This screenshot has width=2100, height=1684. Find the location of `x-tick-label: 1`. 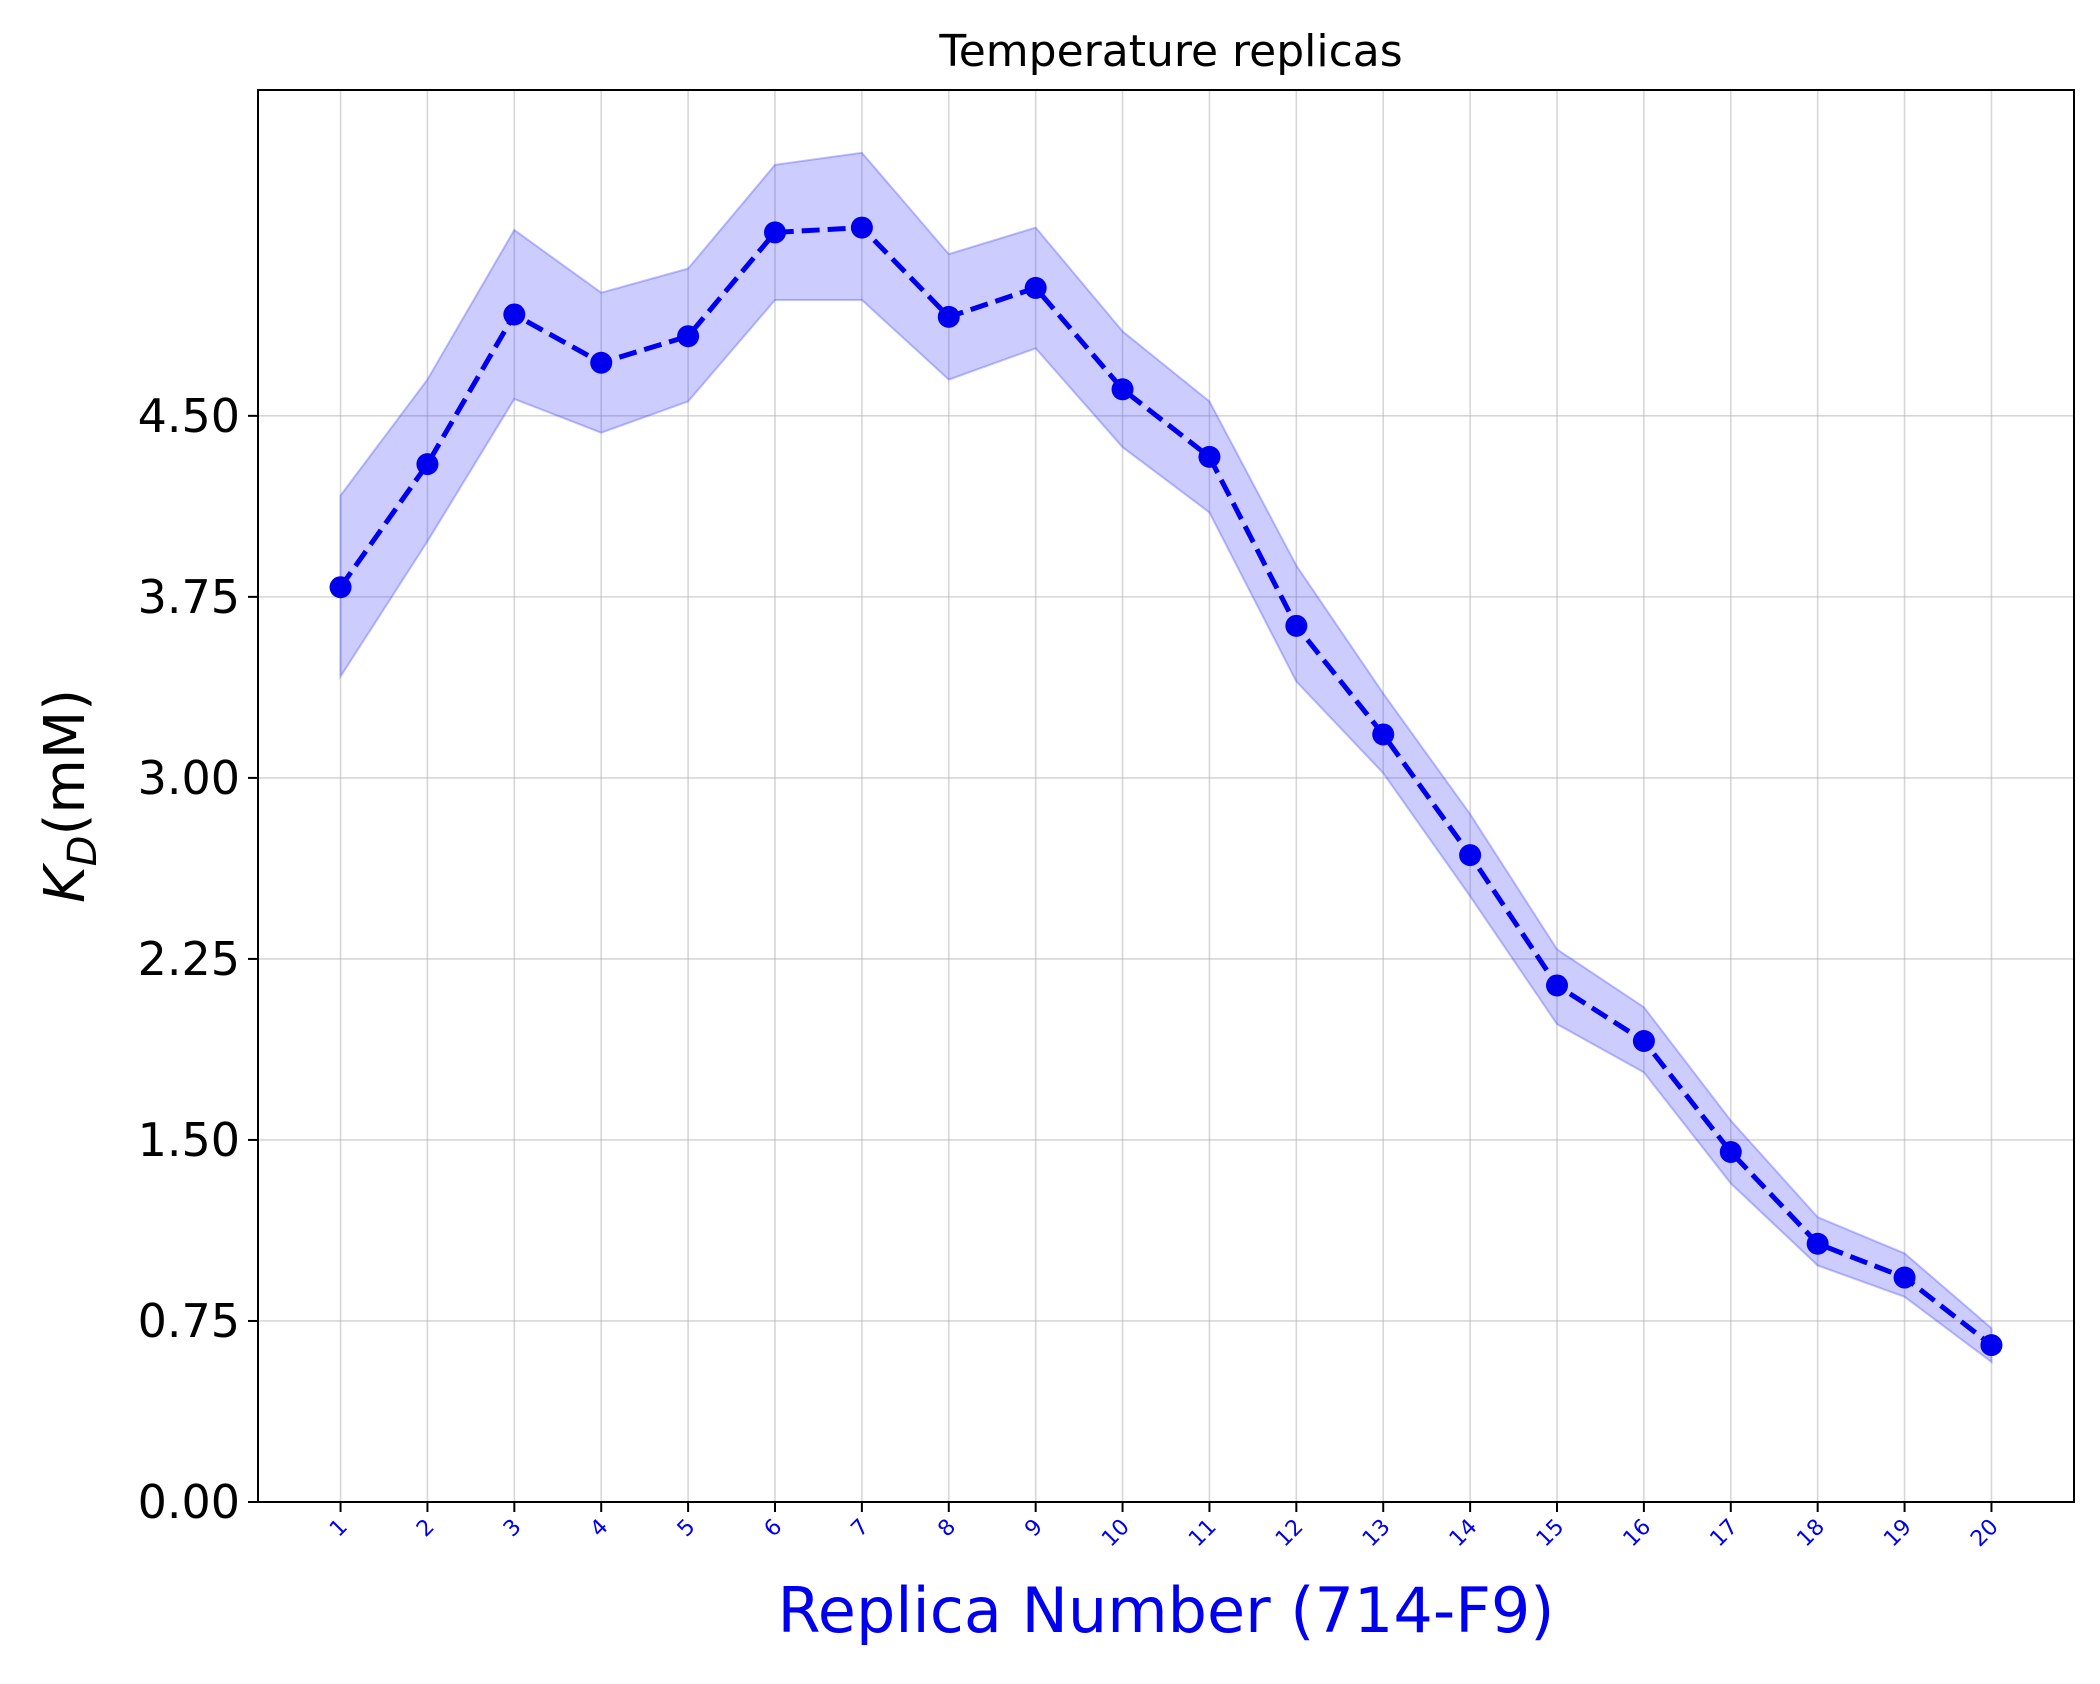

x-tick-label: 1 is located at coordinates (339, 1529).